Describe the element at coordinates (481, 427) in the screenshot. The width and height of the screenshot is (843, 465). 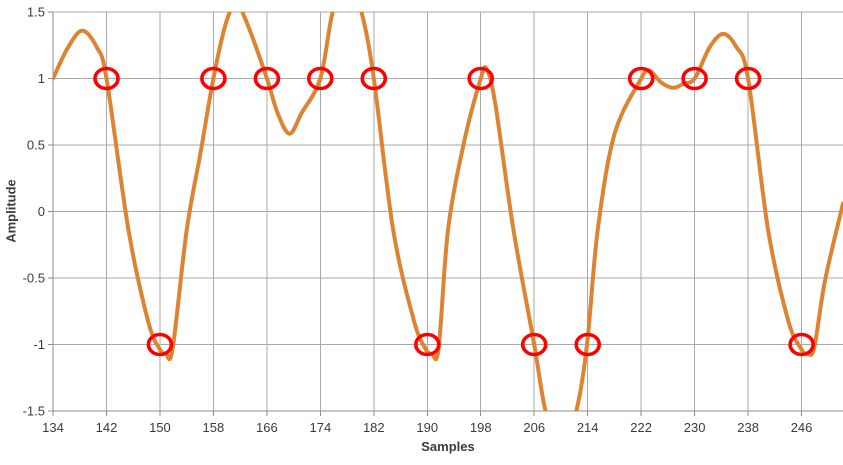
I see `x-tick-label: 198` at that location.